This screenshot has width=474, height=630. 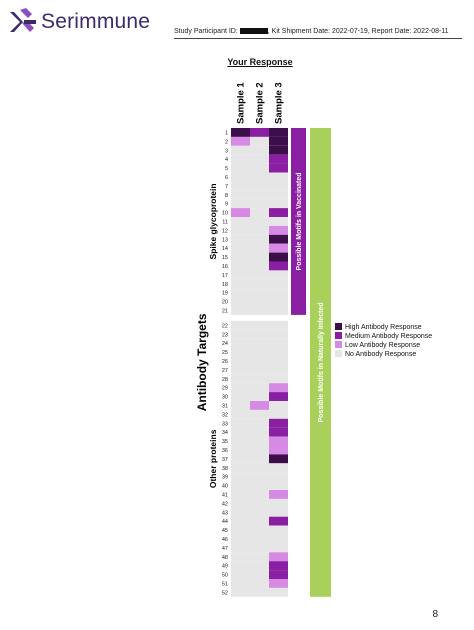 I want to click on annotation-label-1: Possible Motifs in Vaccinated, so click(x=299, y=221).